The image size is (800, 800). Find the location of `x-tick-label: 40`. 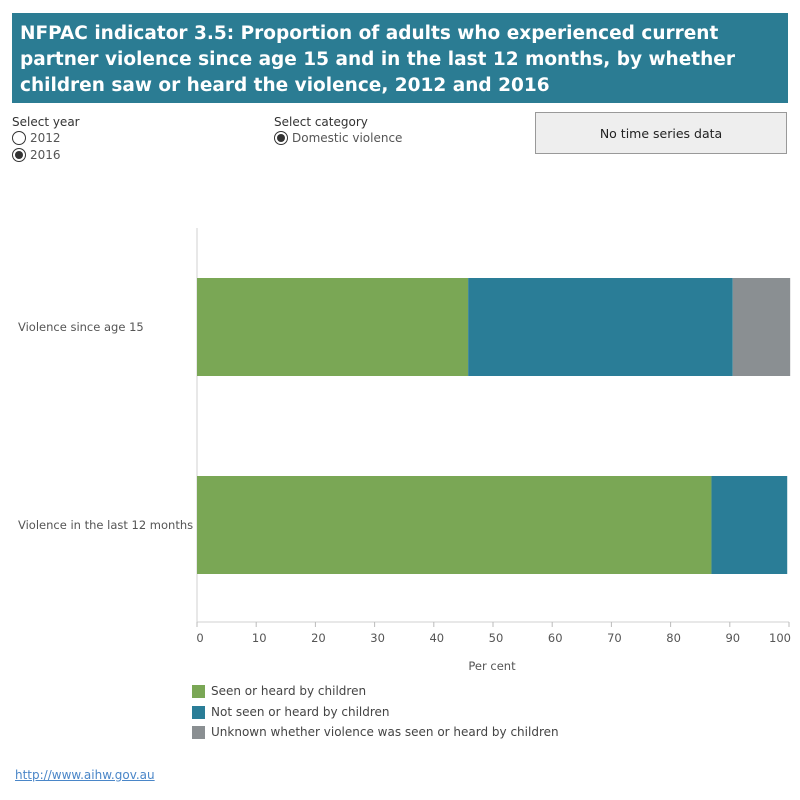

x-tick-label: 40 is located at coordinates (436, 638).